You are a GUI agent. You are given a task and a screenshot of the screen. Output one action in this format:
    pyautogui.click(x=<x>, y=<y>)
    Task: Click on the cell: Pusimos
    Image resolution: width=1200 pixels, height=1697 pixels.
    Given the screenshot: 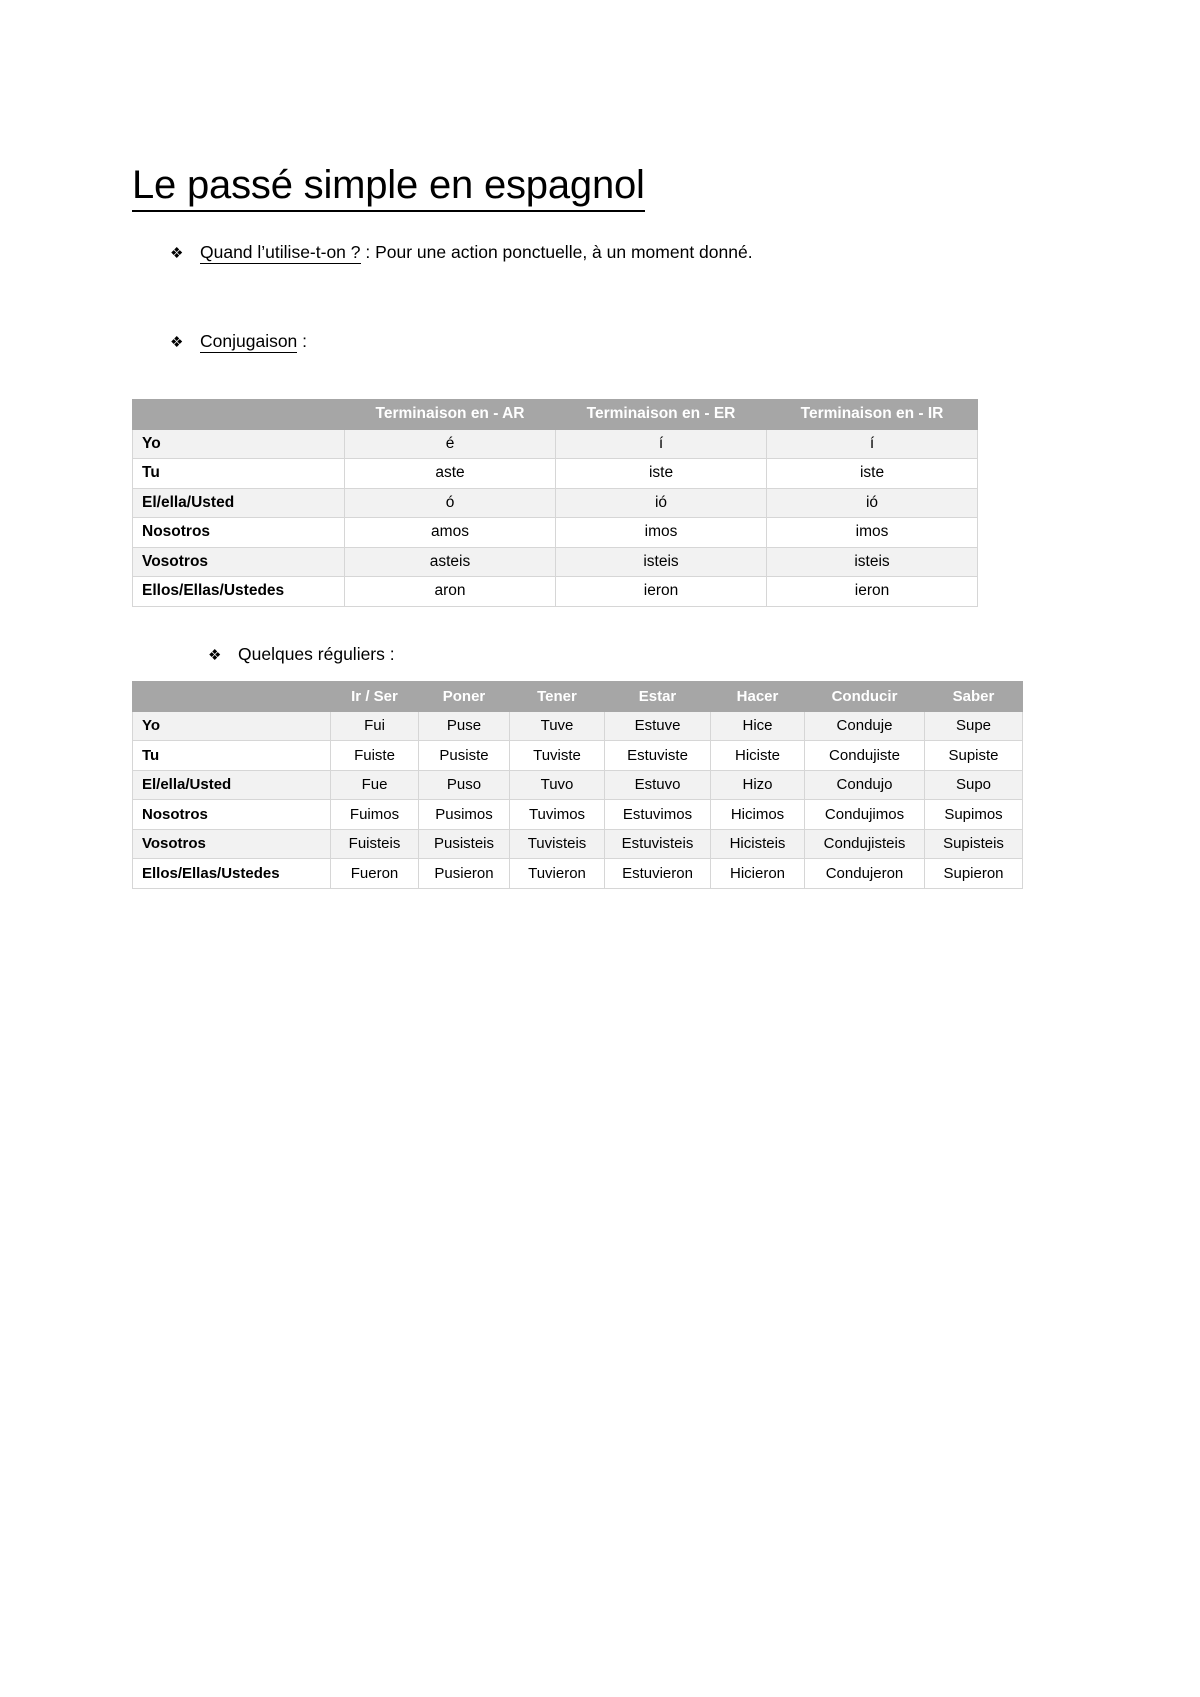 What is the action you would take?
    pyautogui.click(x=464, y=814)
    